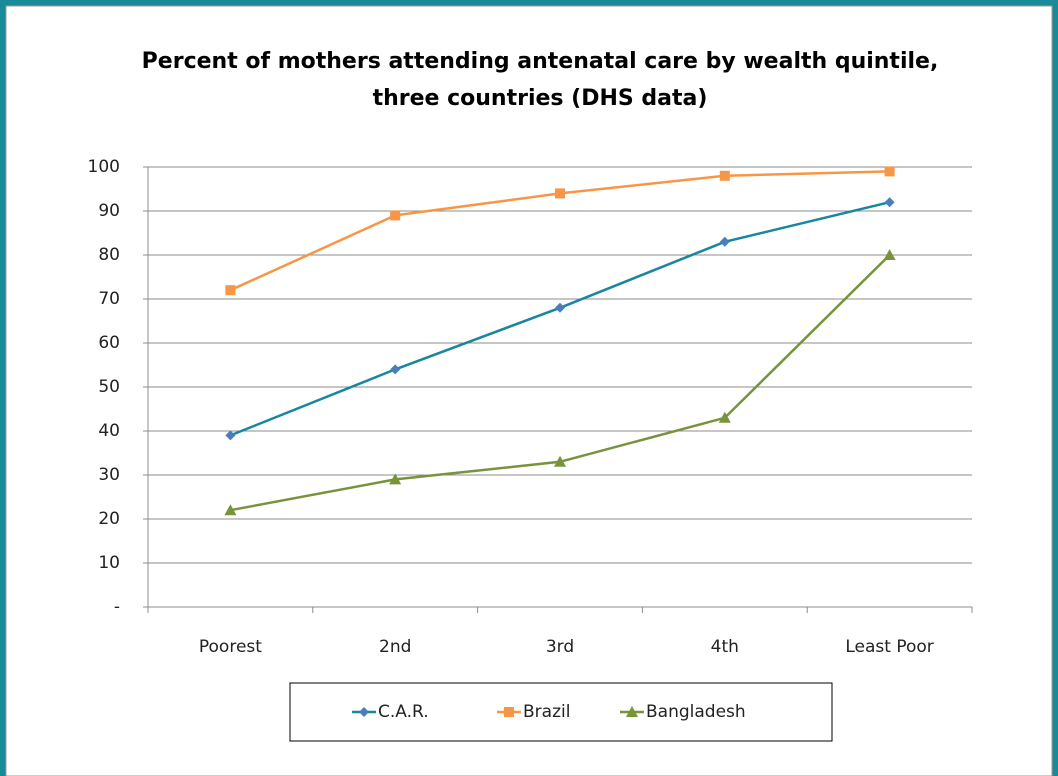 This screenshot has height=776, width=1058. Describe the element at coordinates (230, 647) in the screenshot. I see `x-tick-label: Poorest` at that location.